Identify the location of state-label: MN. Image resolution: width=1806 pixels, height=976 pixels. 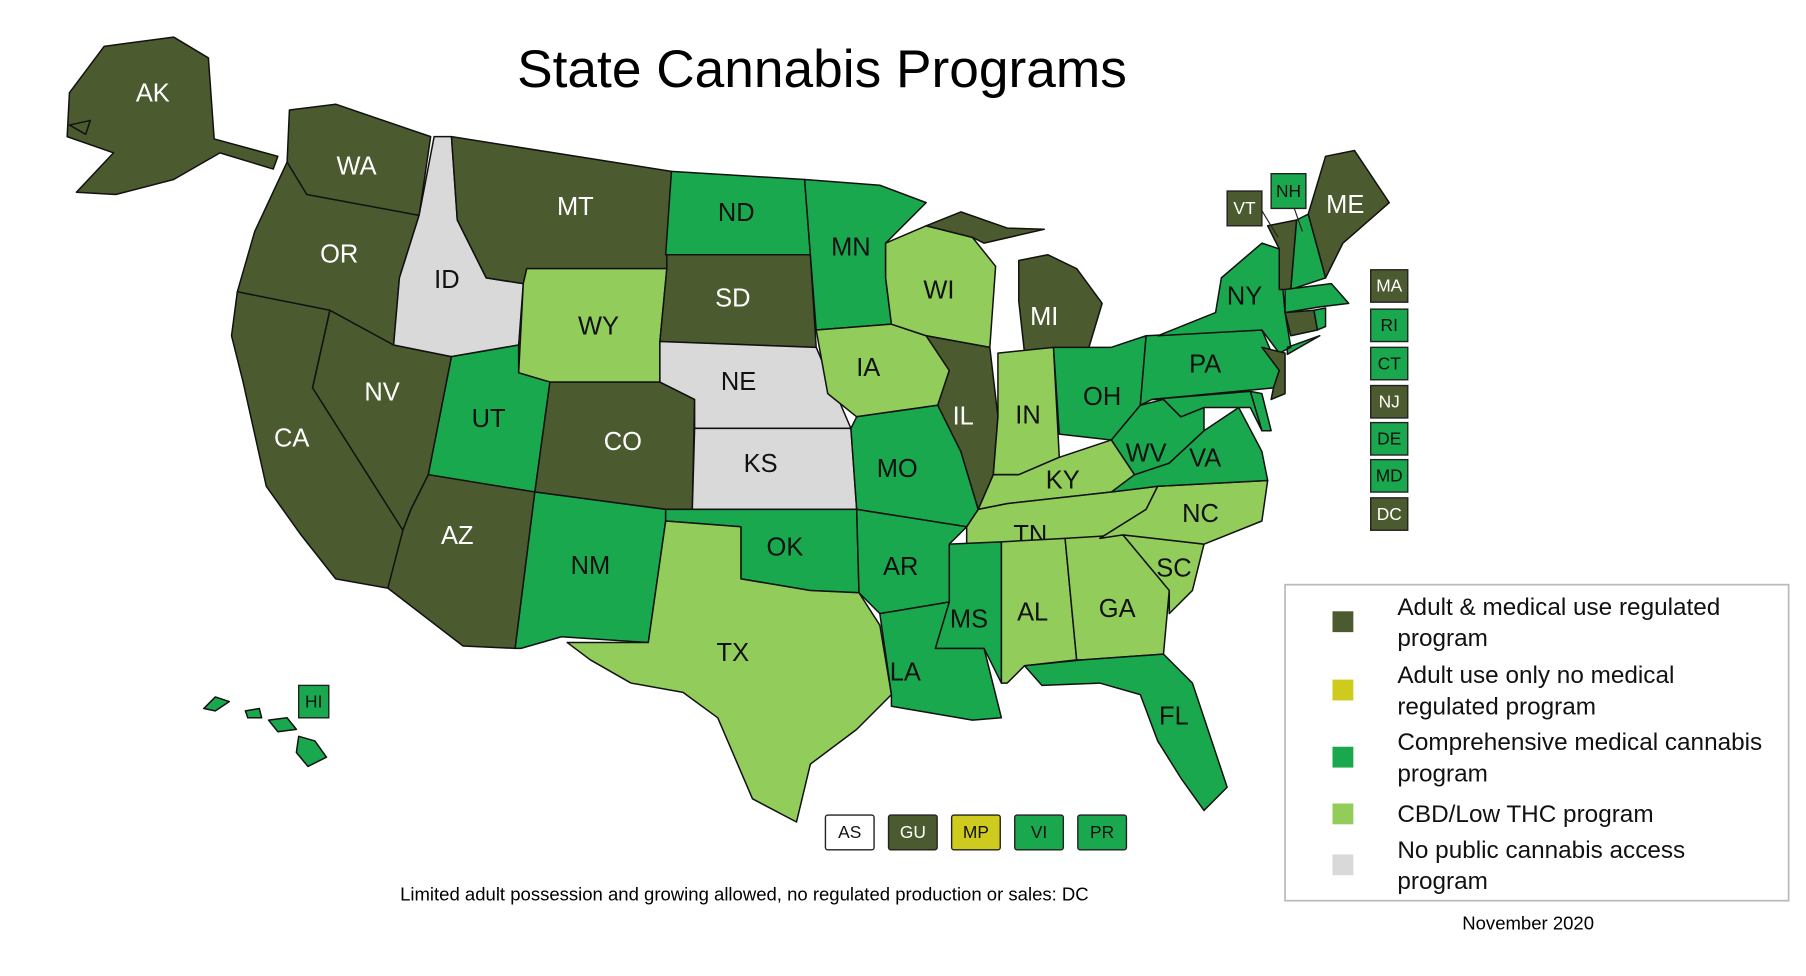
(851, 248).